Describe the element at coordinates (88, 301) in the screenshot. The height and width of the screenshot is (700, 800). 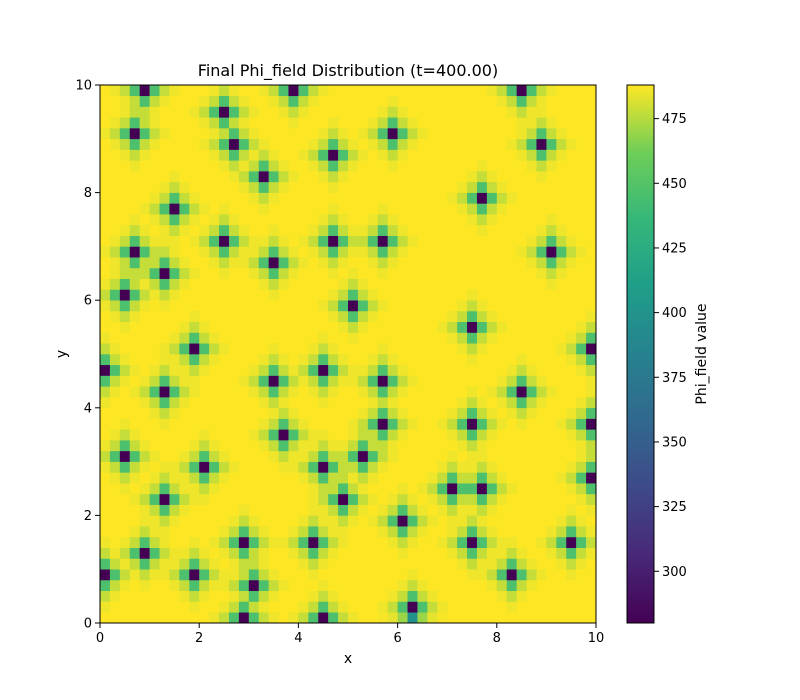
I see `y-tick-label: 6` at that location.